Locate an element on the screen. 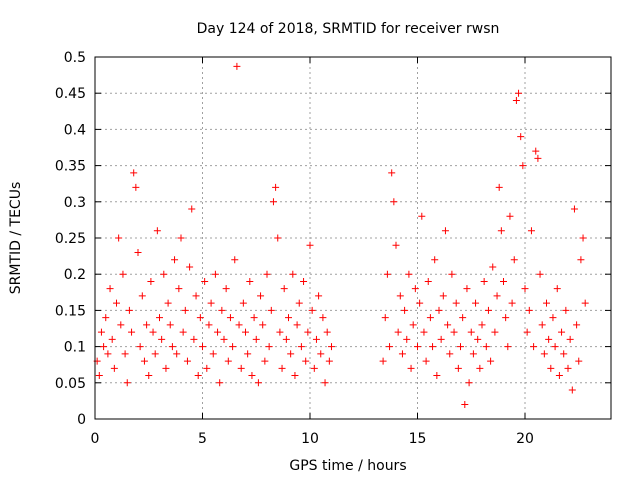  x-tick-label: 20 is located at coordinates (525, 439).